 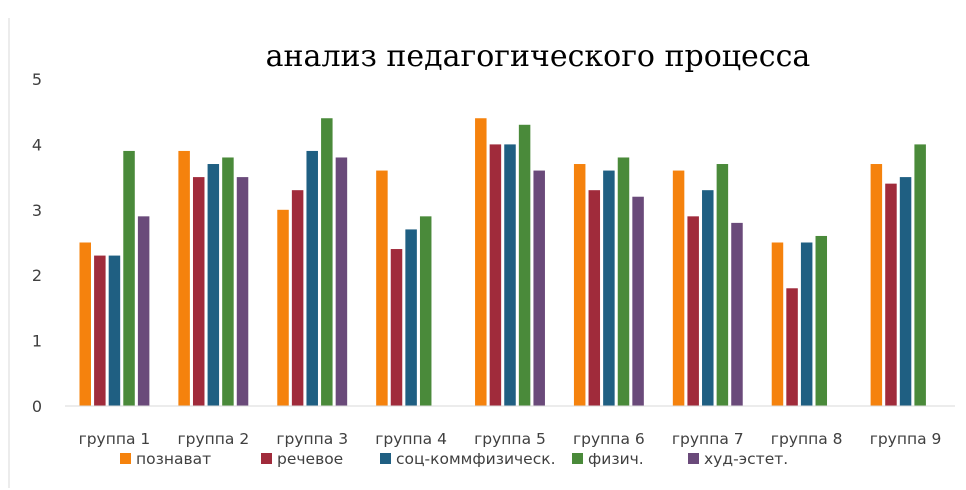 I want to click on y-tick-label: 3, so click(x=37, y=210).